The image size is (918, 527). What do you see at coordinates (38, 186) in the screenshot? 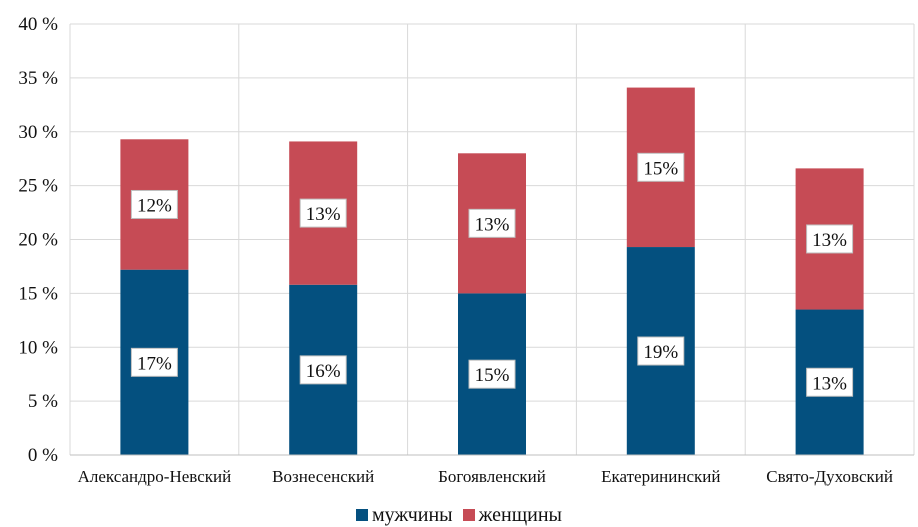
I see `y-tick-label: 25 %` at bounding box center [38, 186].